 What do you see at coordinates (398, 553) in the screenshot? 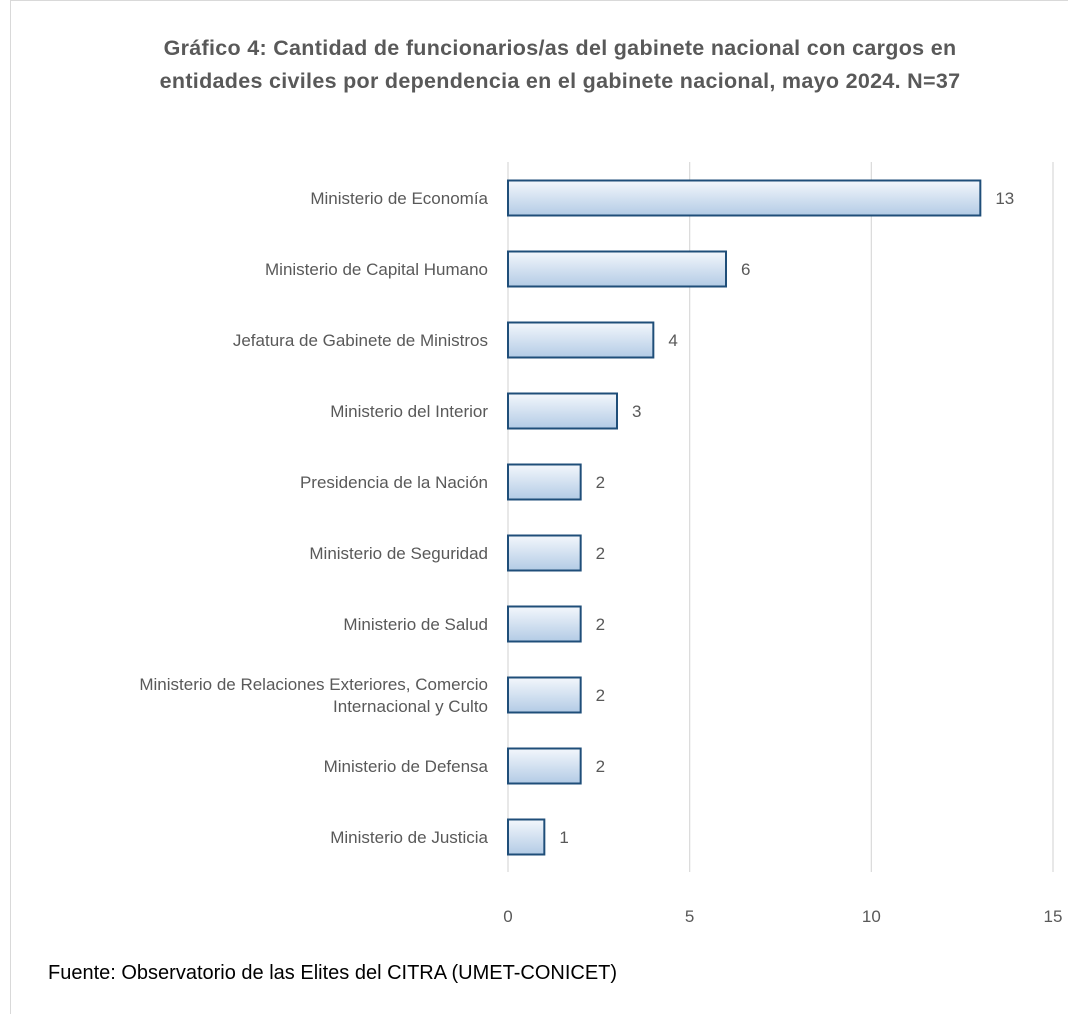
I see `category-label: Ministerio de Seguridad` at bounding box center [398, 553].